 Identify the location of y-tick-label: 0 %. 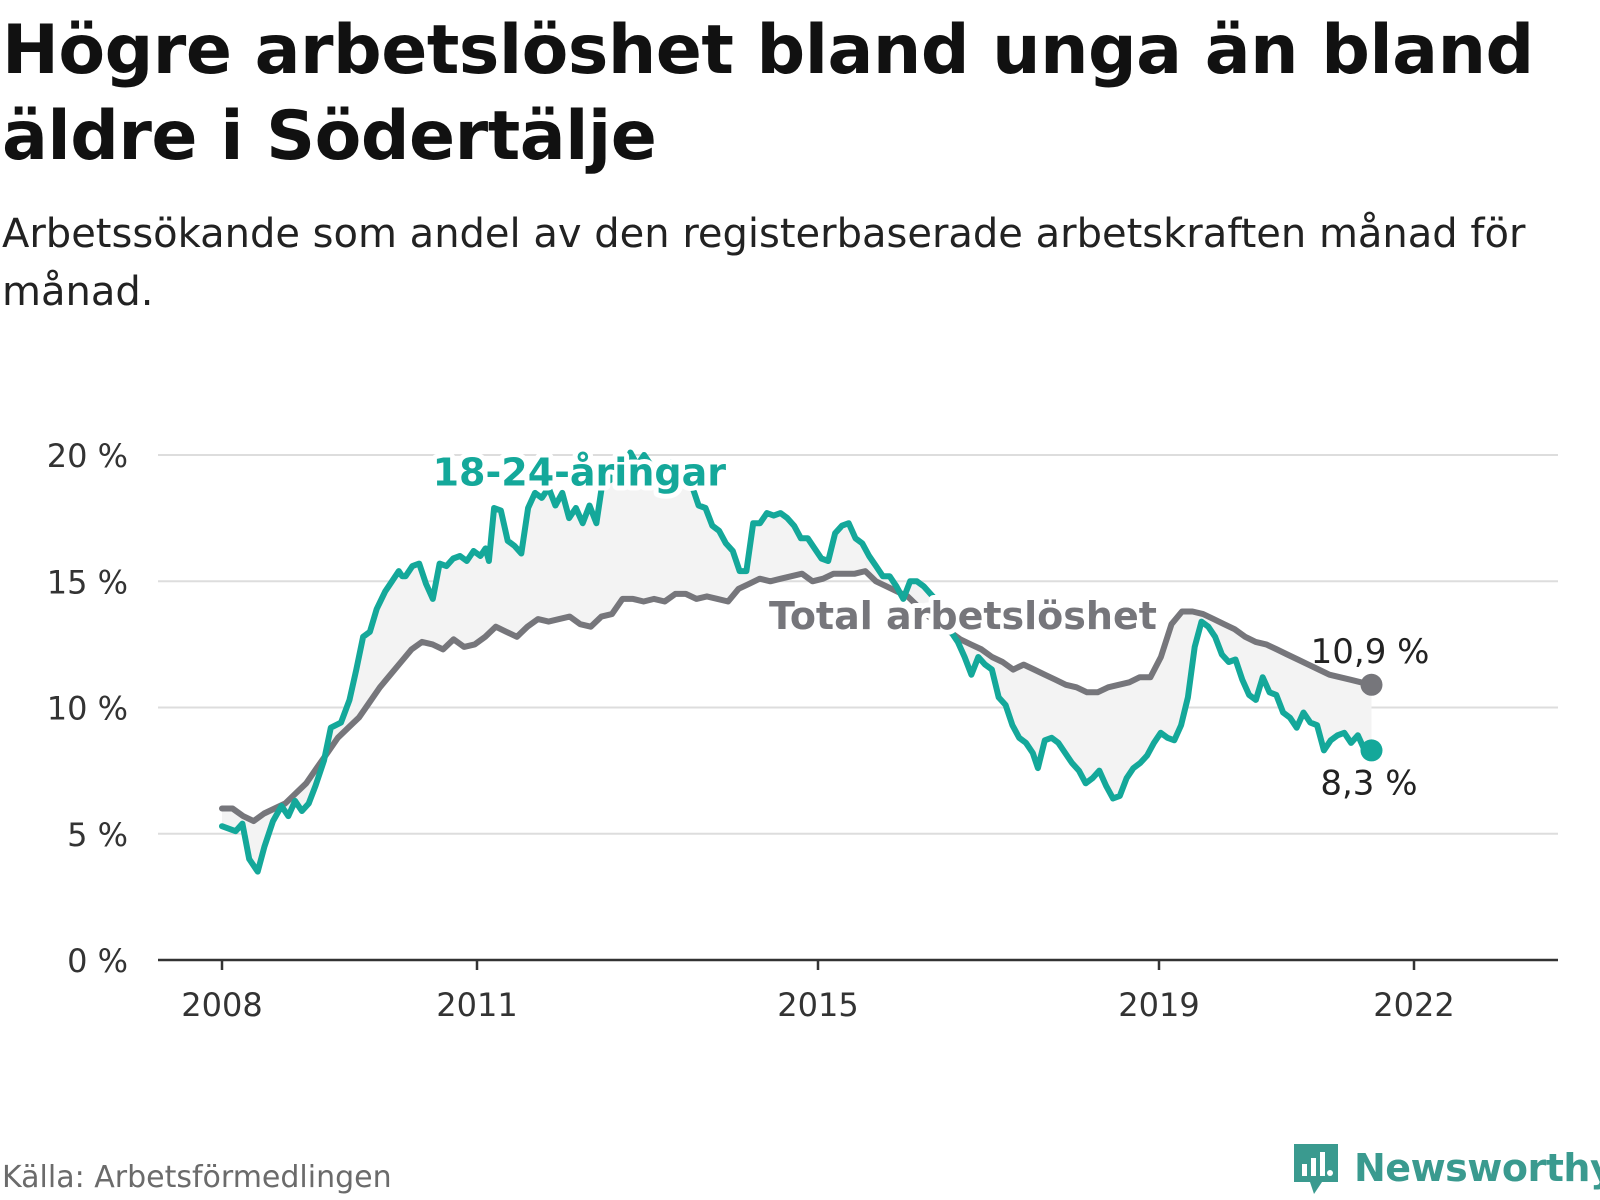
(97, 961).